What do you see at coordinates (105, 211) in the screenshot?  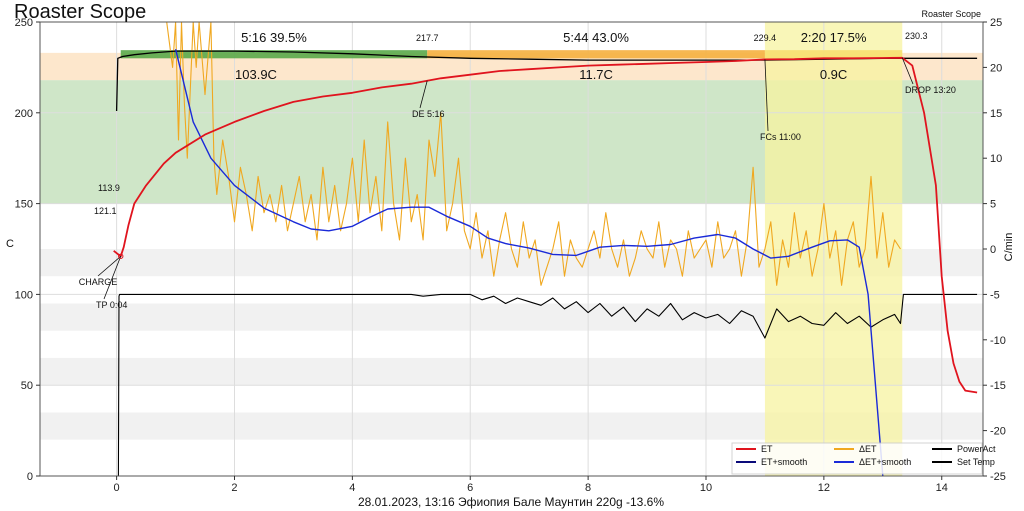 I see `annotation-label: 121.1` at bounding box center [105, 211].